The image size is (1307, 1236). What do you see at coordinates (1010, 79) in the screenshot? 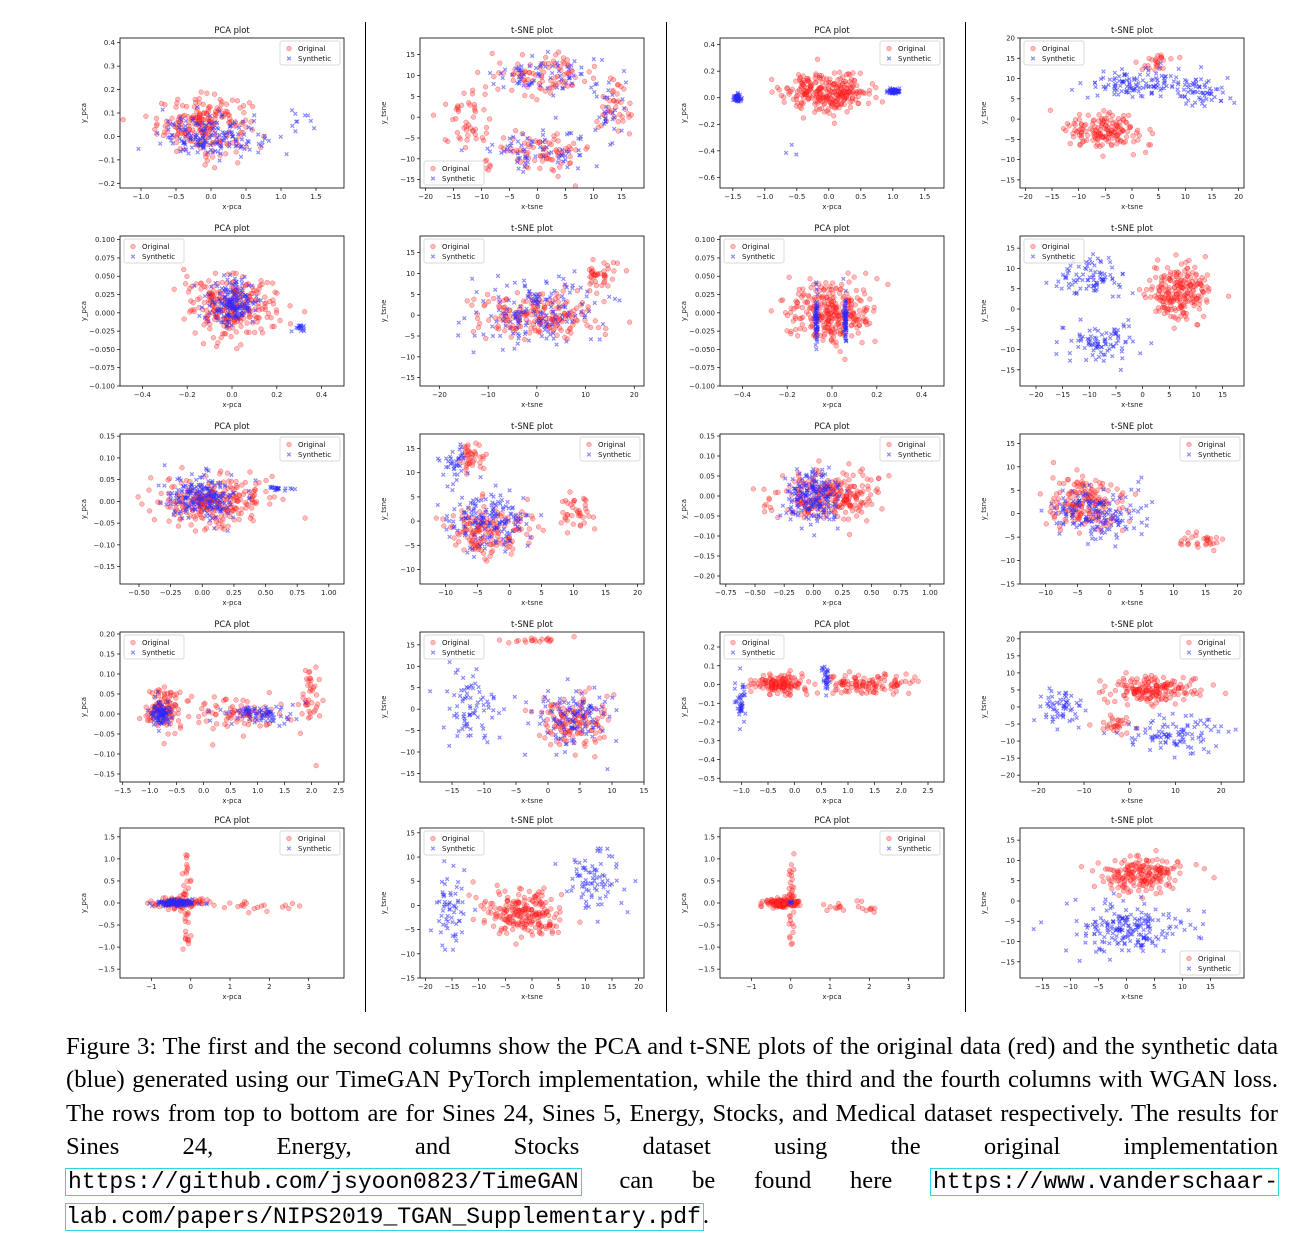
I see `y-tick-label: 10` at bounding box center [1010, 79].